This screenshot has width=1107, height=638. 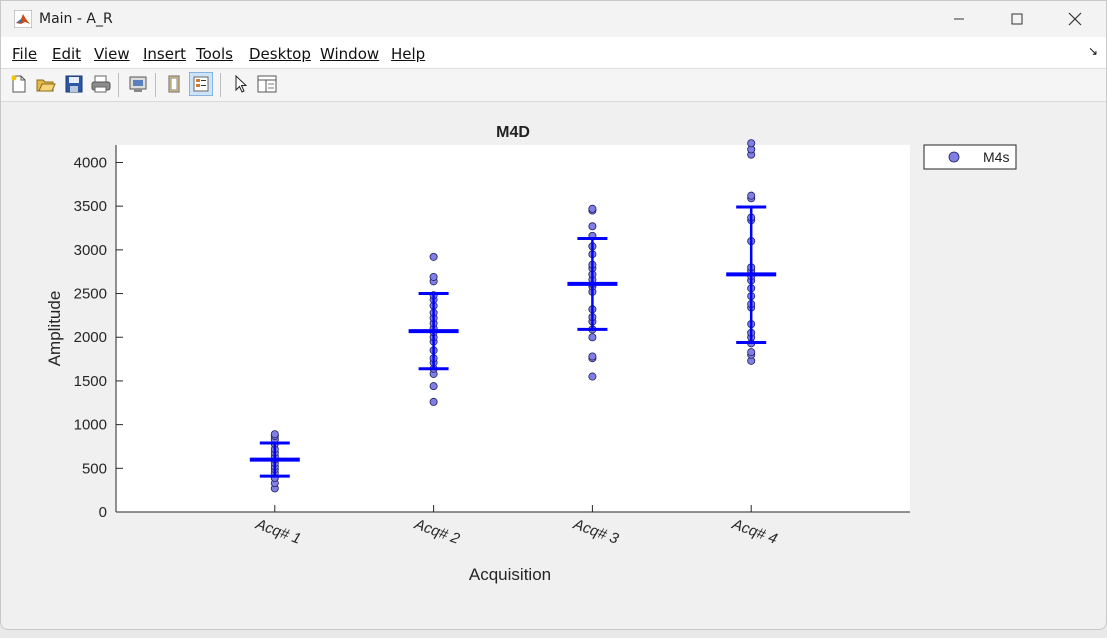 What do you see at coordinates (510, 574) in the screenshot?
I see `x-axis-label: Acquisition` at bounding box center [510, 574].